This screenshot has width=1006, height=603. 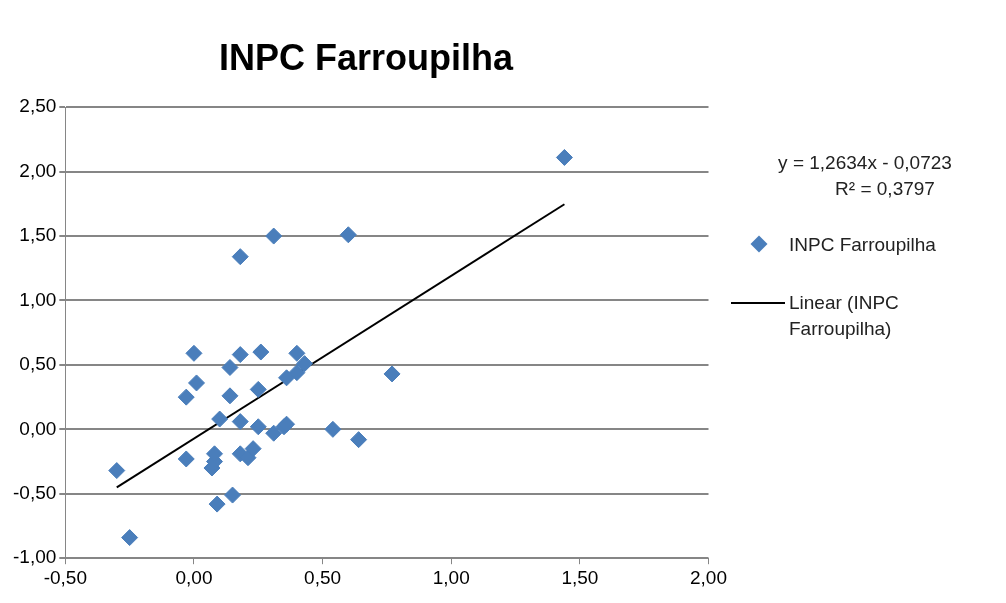 I want to click on y-tick-label: -1,00, so click(x=34, y=557).